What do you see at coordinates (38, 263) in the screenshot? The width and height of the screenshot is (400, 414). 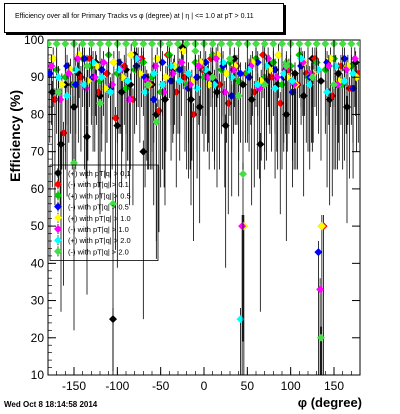 I see `y-tick-label: 40` at bounding box center [38, 263].